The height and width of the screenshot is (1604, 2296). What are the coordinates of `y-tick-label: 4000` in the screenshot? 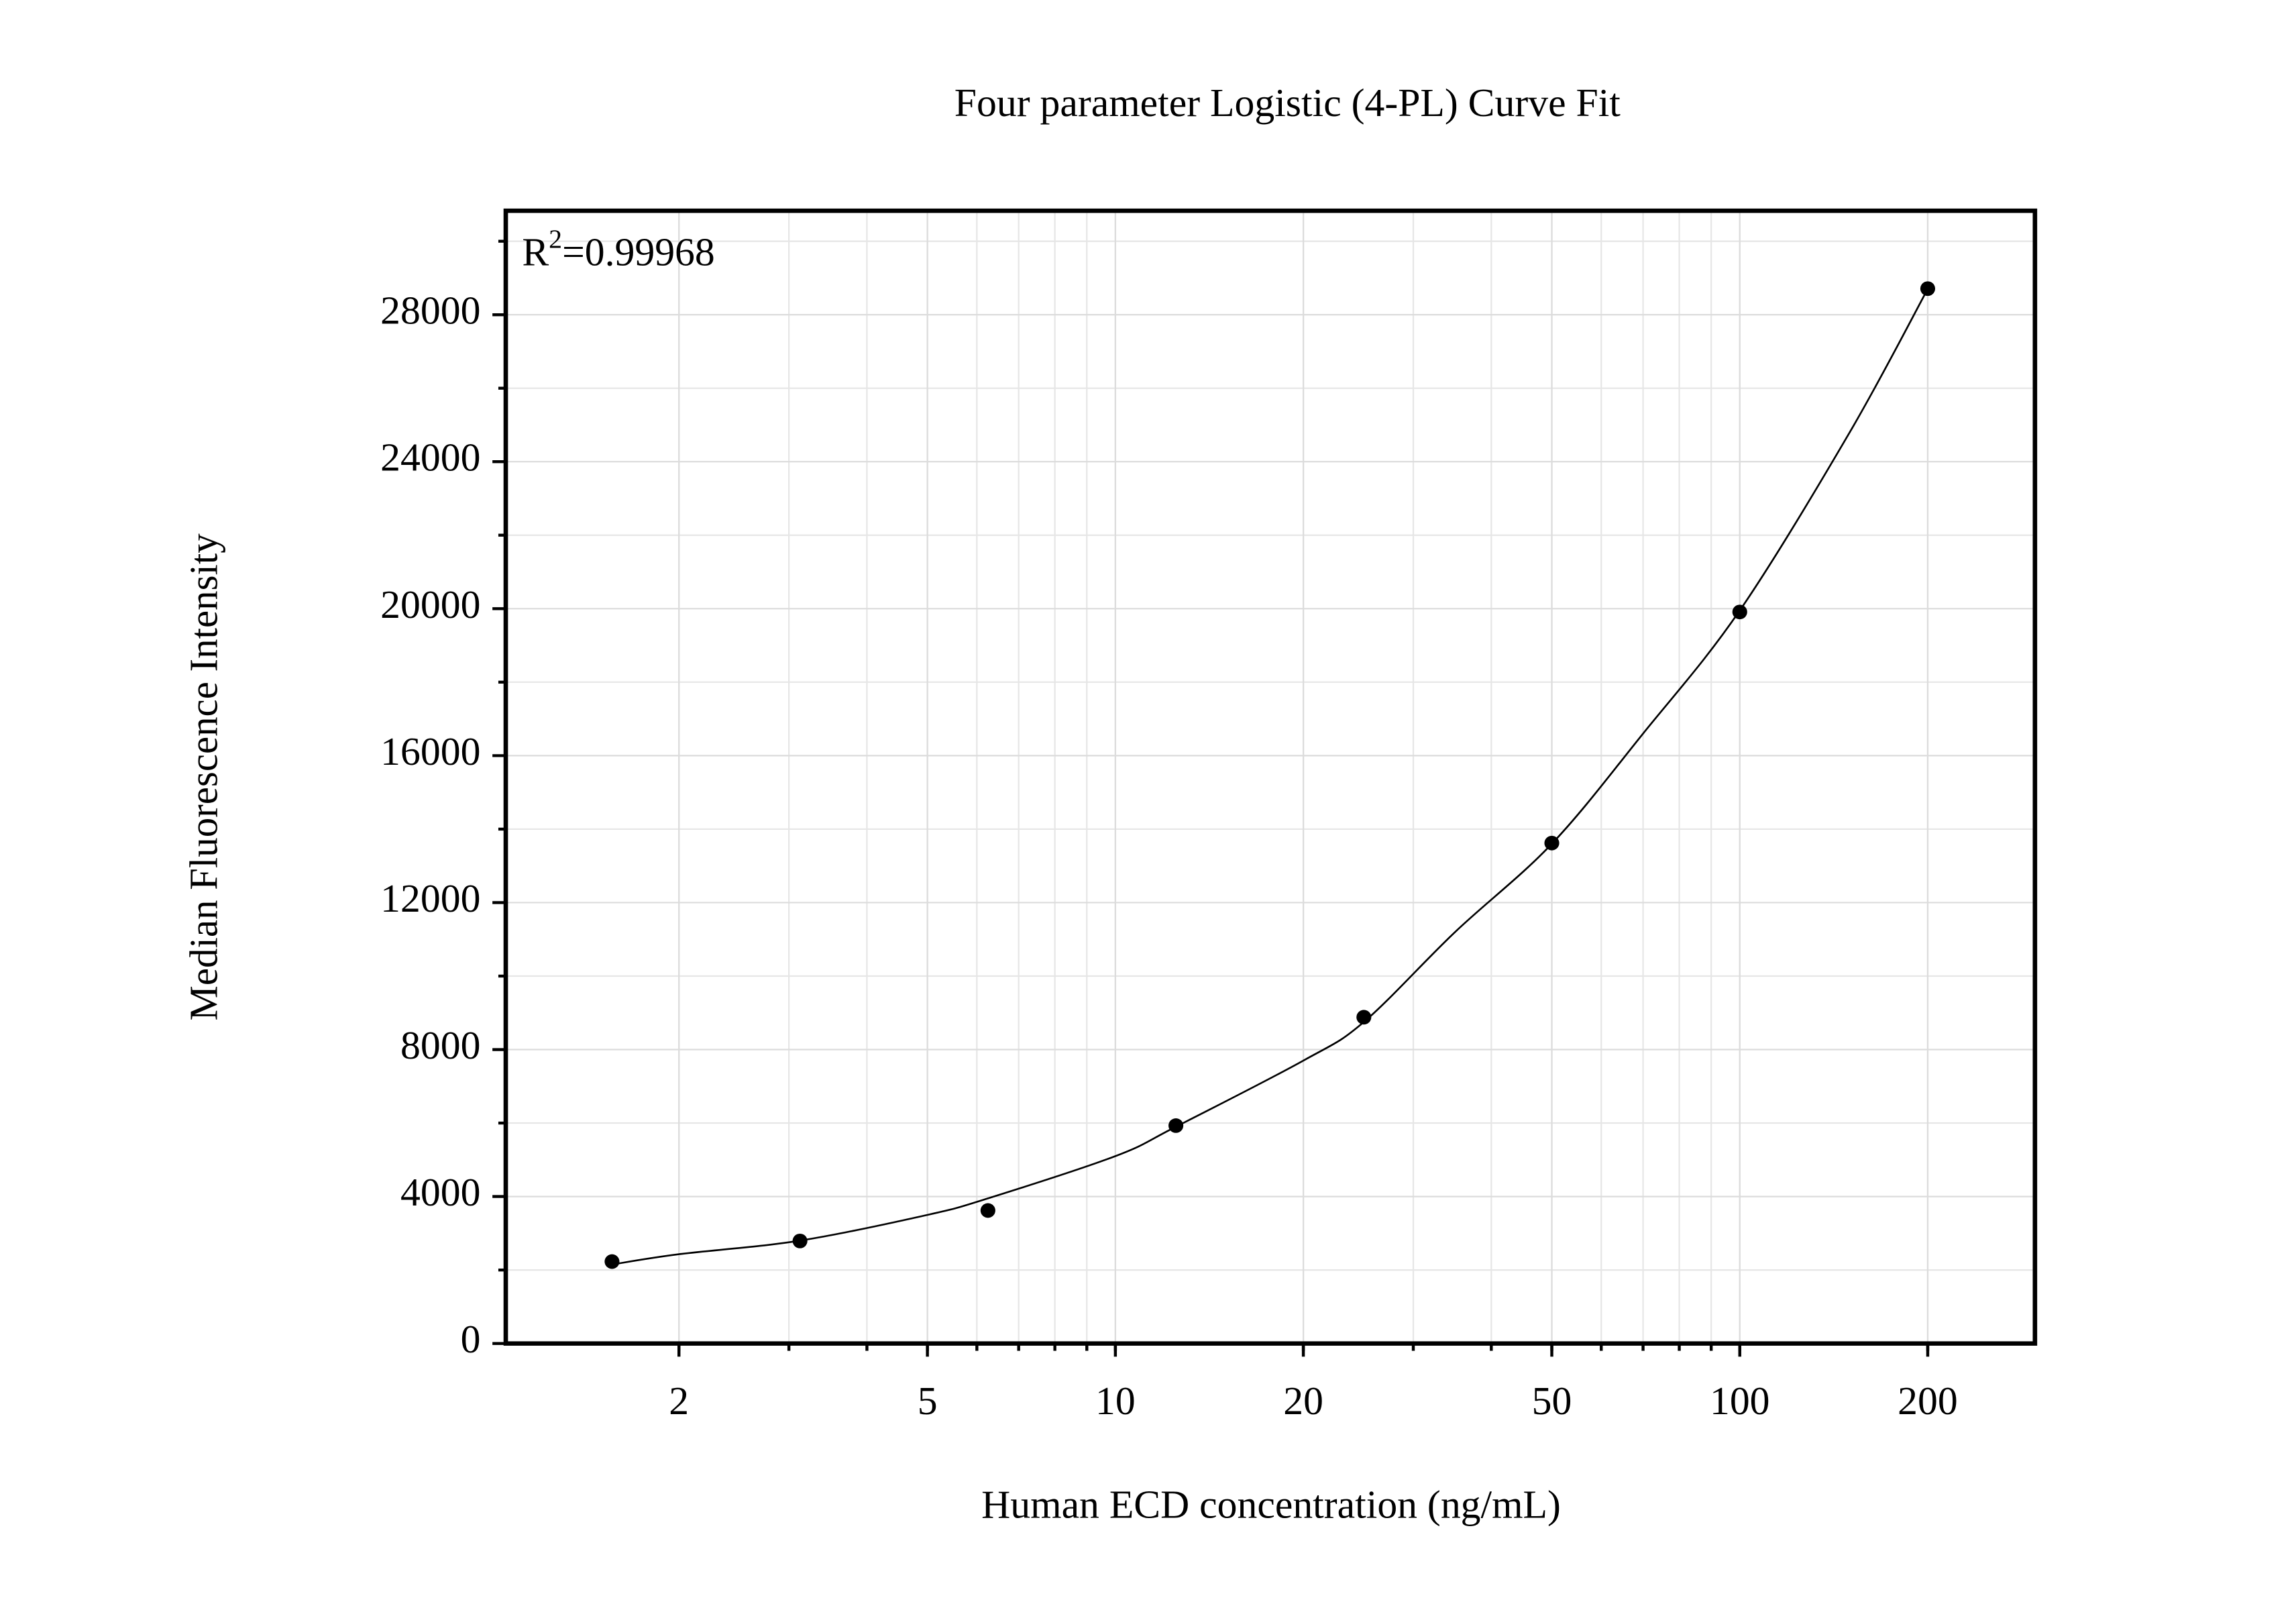 It's located at (440, 1192).